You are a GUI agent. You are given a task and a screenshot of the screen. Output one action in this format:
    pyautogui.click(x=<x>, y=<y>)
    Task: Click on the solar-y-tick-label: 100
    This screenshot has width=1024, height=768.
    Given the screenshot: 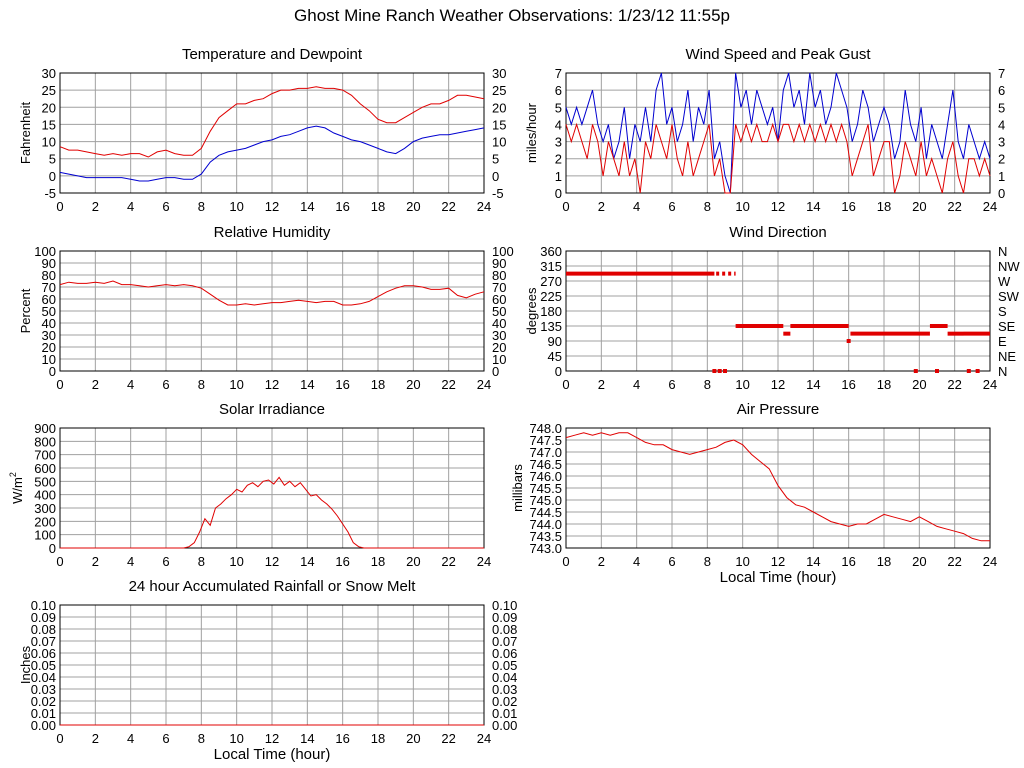 What is the action you would take?
    pyautogui.click(x=45, y=535)
    